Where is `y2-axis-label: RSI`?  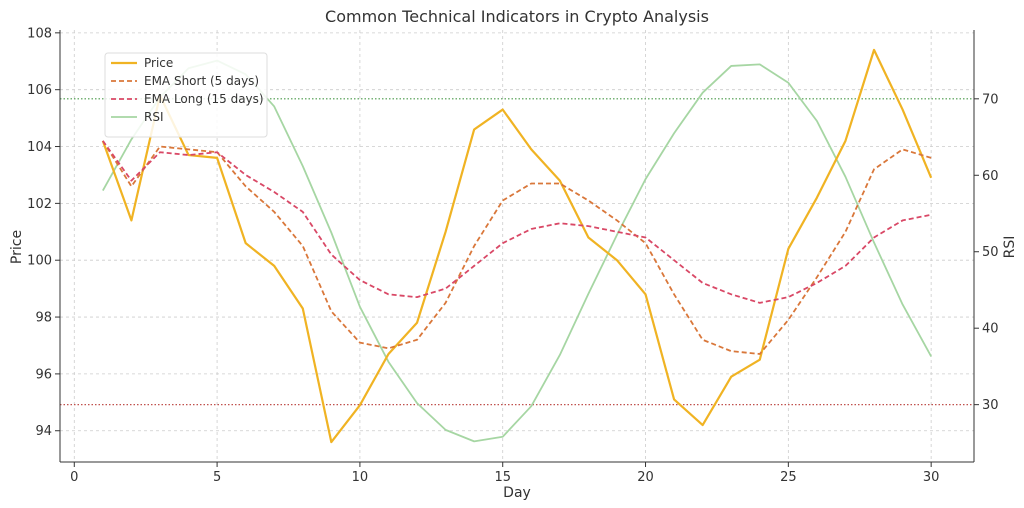
y2-axis-label: RSI is located at coordinates (1010, 247).